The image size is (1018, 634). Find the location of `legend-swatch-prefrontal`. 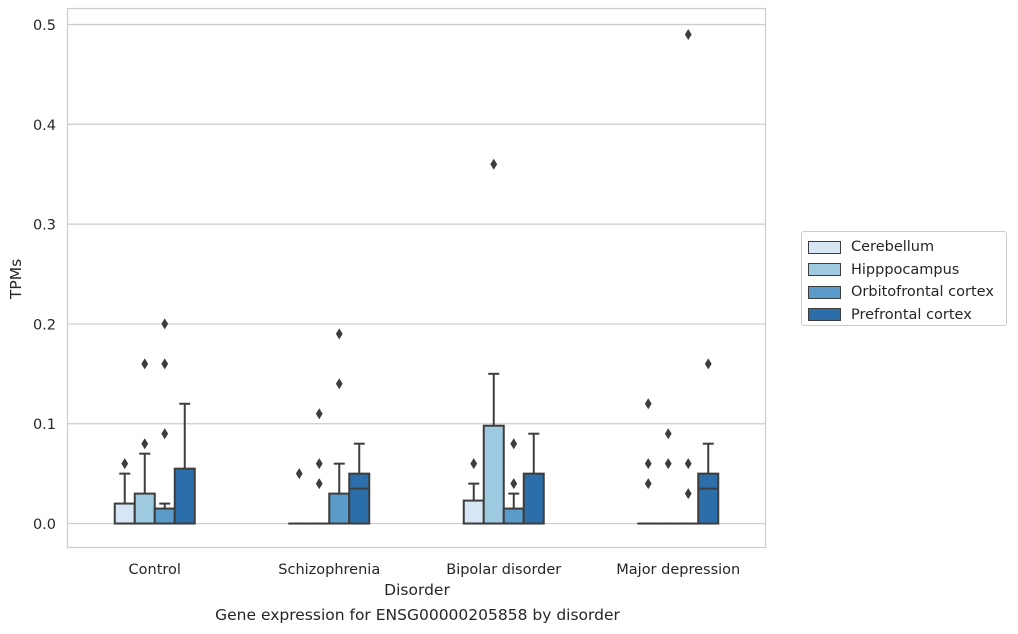

legend-swatch-prefrontal is located at coordinates (824, 315).